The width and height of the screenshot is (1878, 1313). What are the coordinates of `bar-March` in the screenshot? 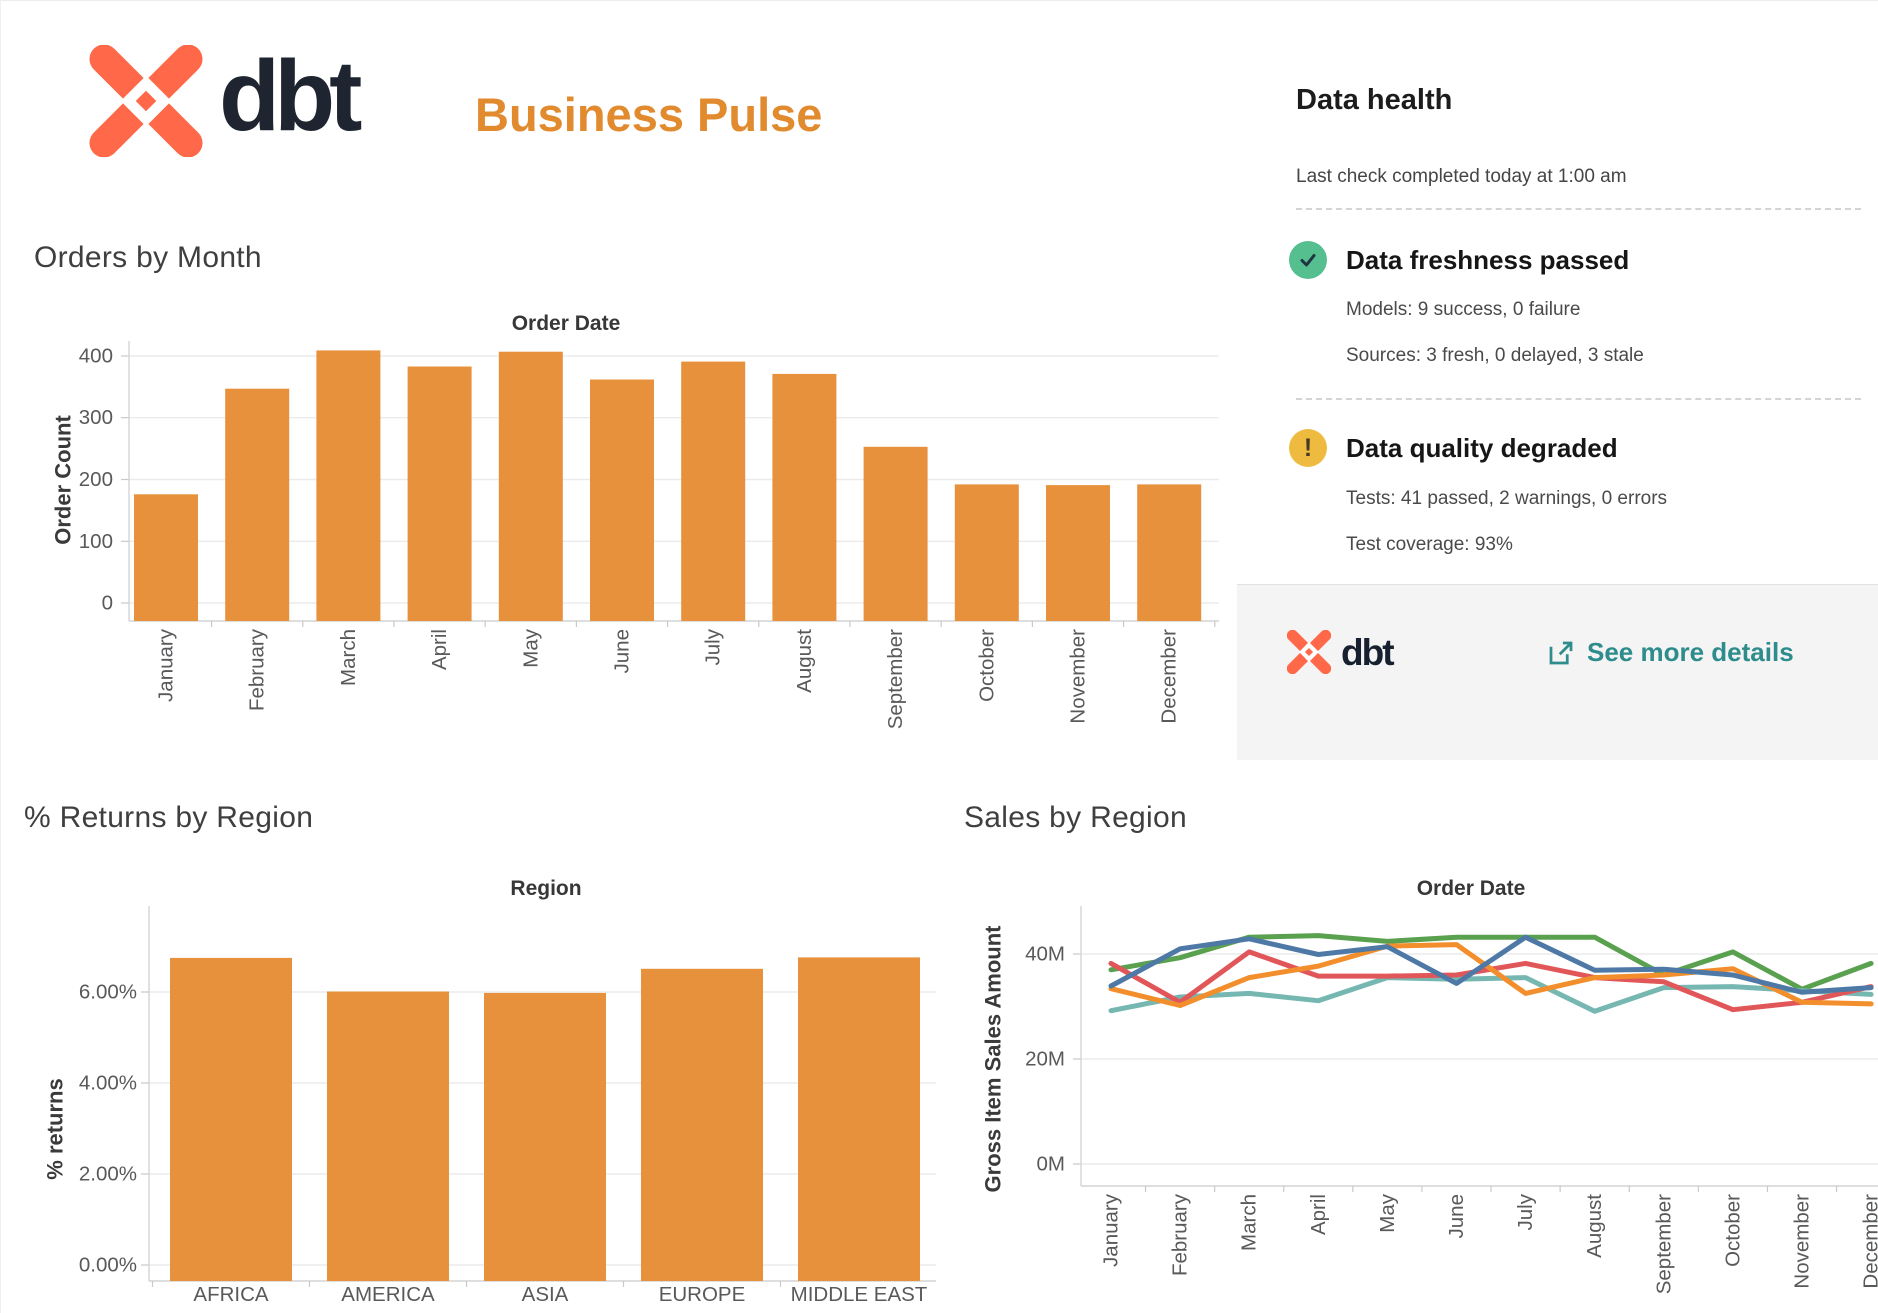 It's located at (348, 485).